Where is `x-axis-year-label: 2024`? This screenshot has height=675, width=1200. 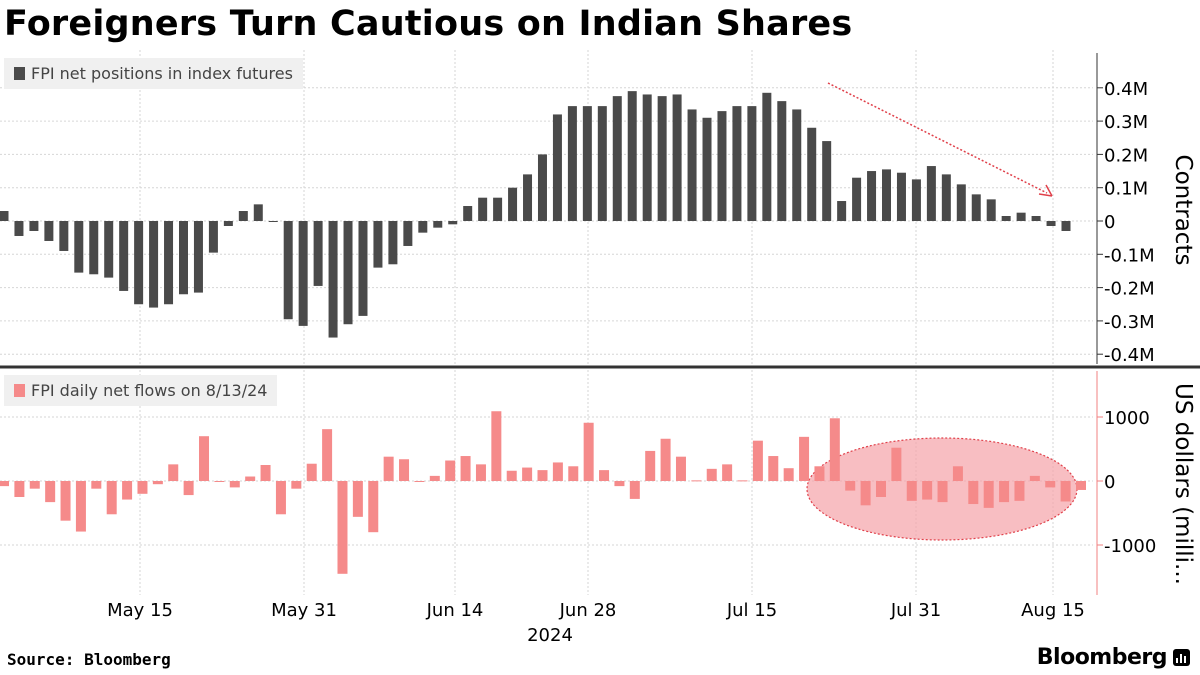
x-axis-year-label: 2024 is located at coordinates (550, 635).